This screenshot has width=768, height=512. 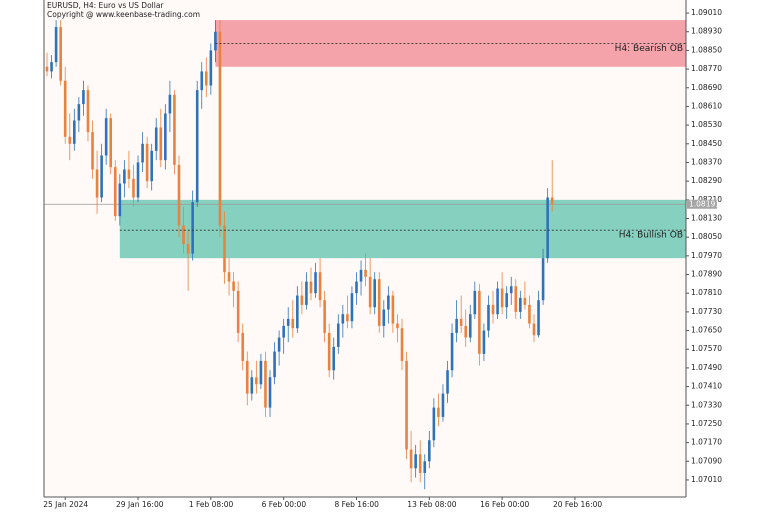 I want to click on last-price-label: 1.08191, so click(x=704, y=203).